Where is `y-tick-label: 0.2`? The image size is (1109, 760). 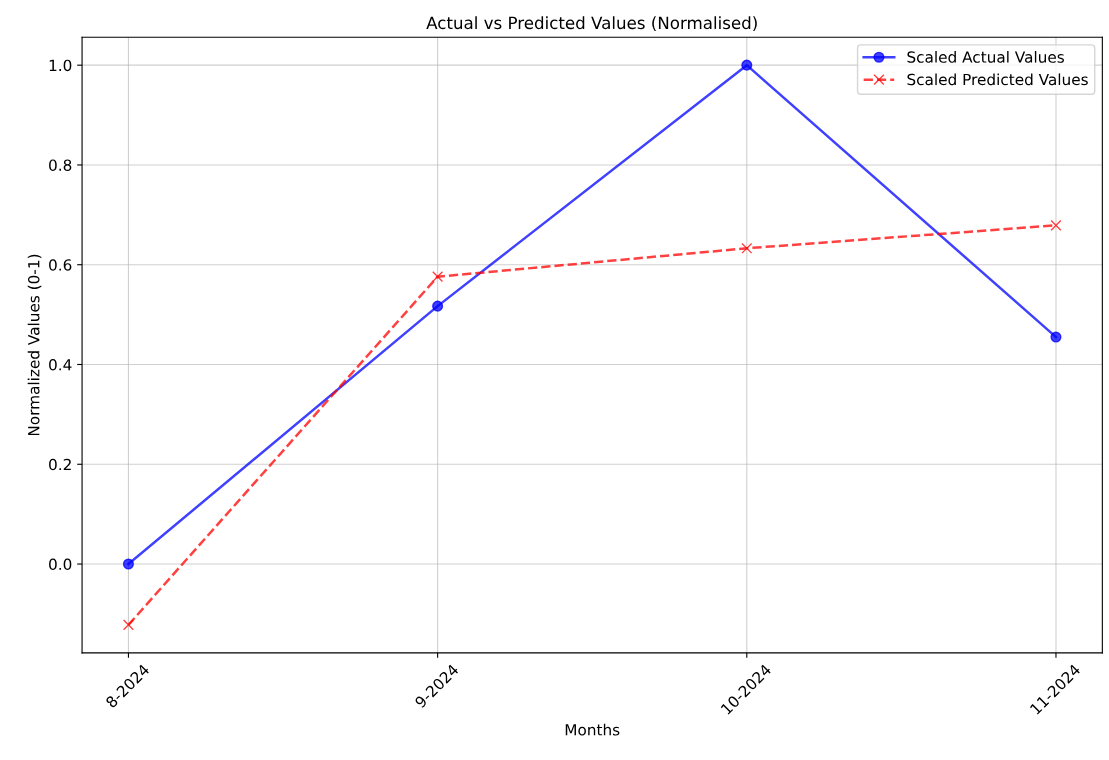
y-tick-label: 0.2 is located at coordinates (60, 464).